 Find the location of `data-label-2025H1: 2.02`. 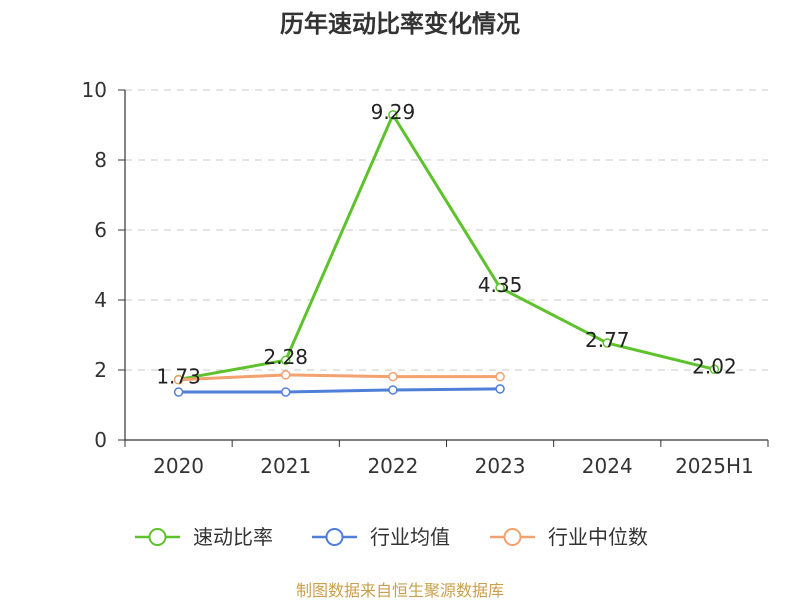

data-label-2025H1: 2.02 is located at coordinates (714, 366).